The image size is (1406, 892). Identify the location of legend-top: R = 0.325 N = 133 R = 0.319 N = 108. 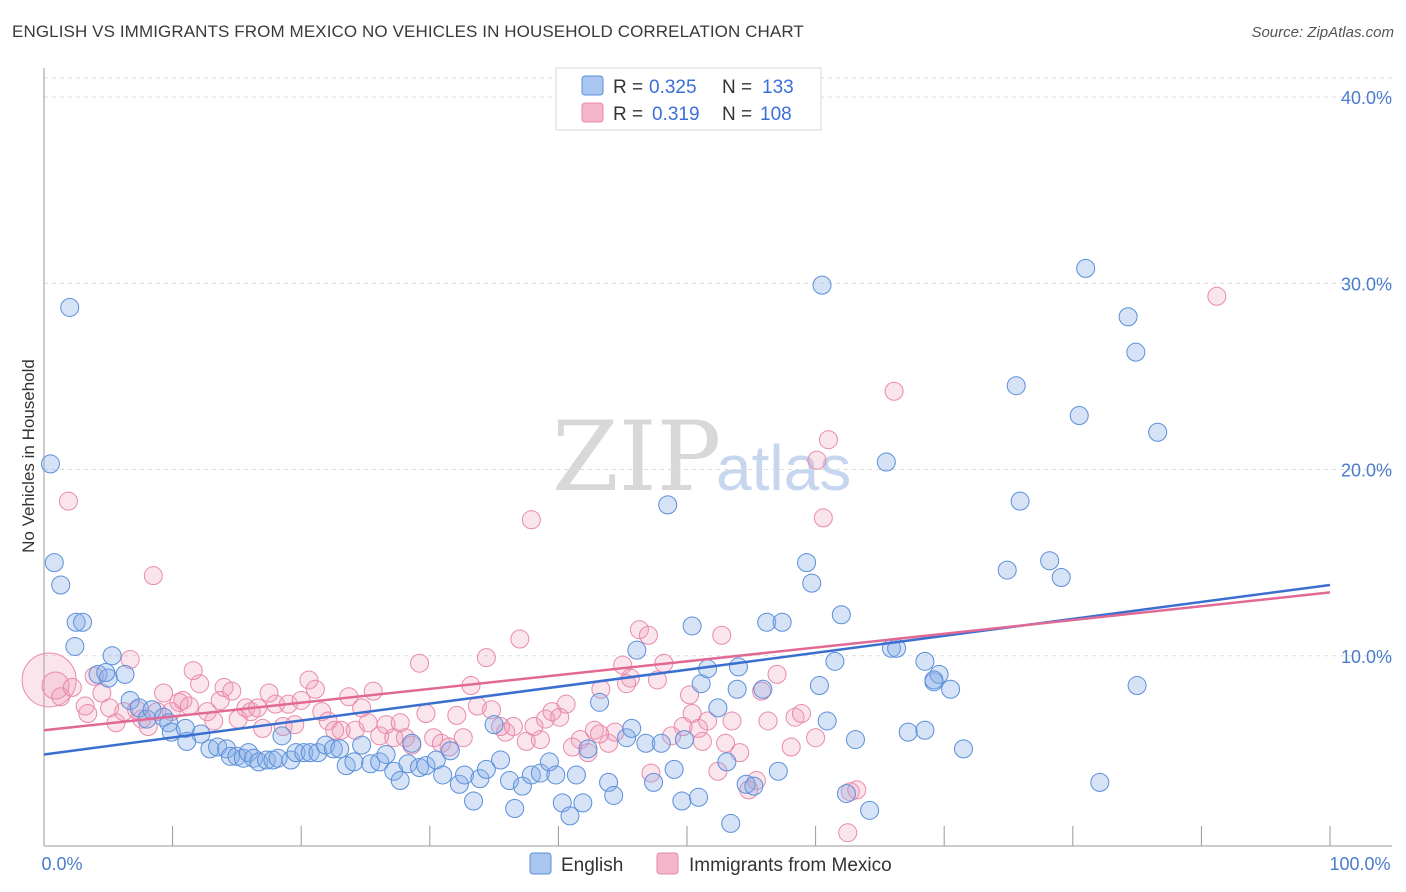
(688, 99).